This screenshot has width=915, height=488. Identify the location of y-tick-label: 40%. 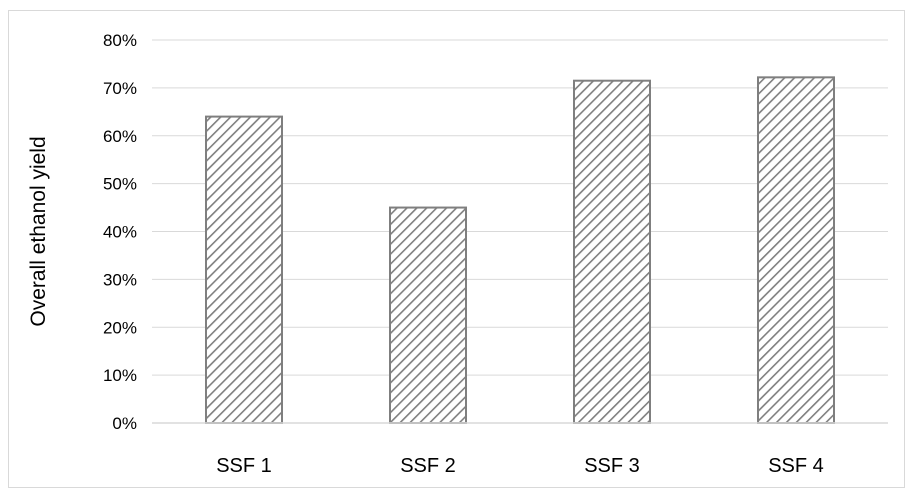
(120, 232).